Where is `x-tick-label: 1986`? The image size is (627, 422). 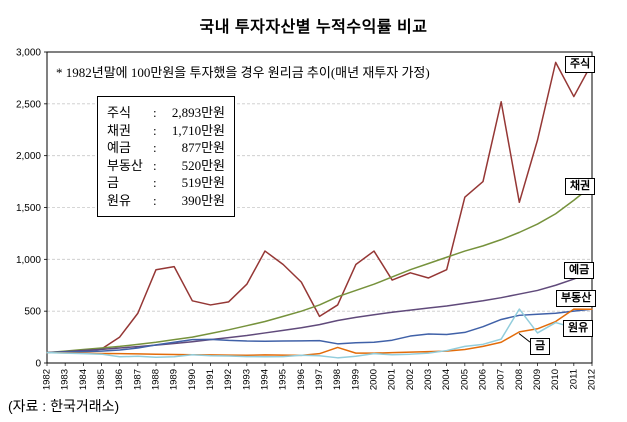 x-tick-label: 1986 is located at coordinates (119, 379).